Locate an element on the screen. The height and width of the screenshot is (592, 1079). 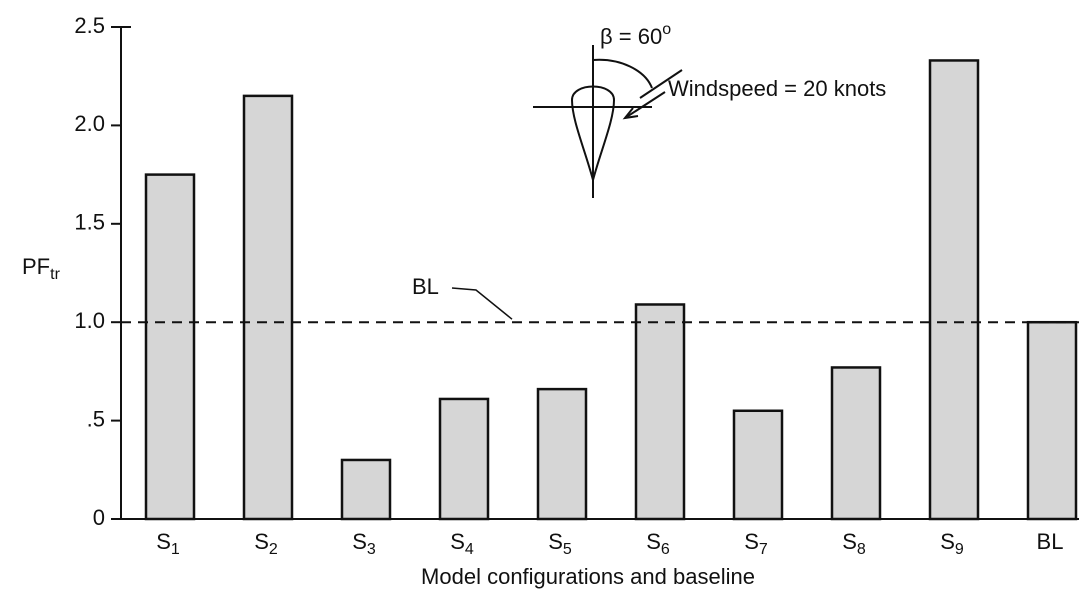
y-axis-label: PFtr is located at coordinates (41, 268).